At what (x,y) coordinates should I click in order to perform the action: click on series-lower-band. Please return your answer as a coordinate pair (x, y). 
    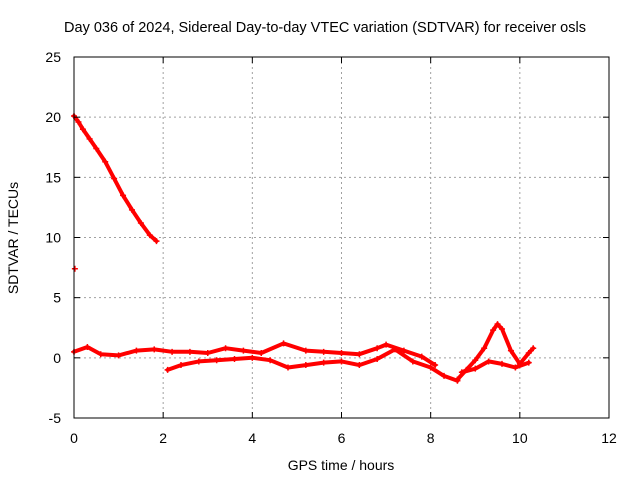
    Looking at the image, I should click on (312, 365).